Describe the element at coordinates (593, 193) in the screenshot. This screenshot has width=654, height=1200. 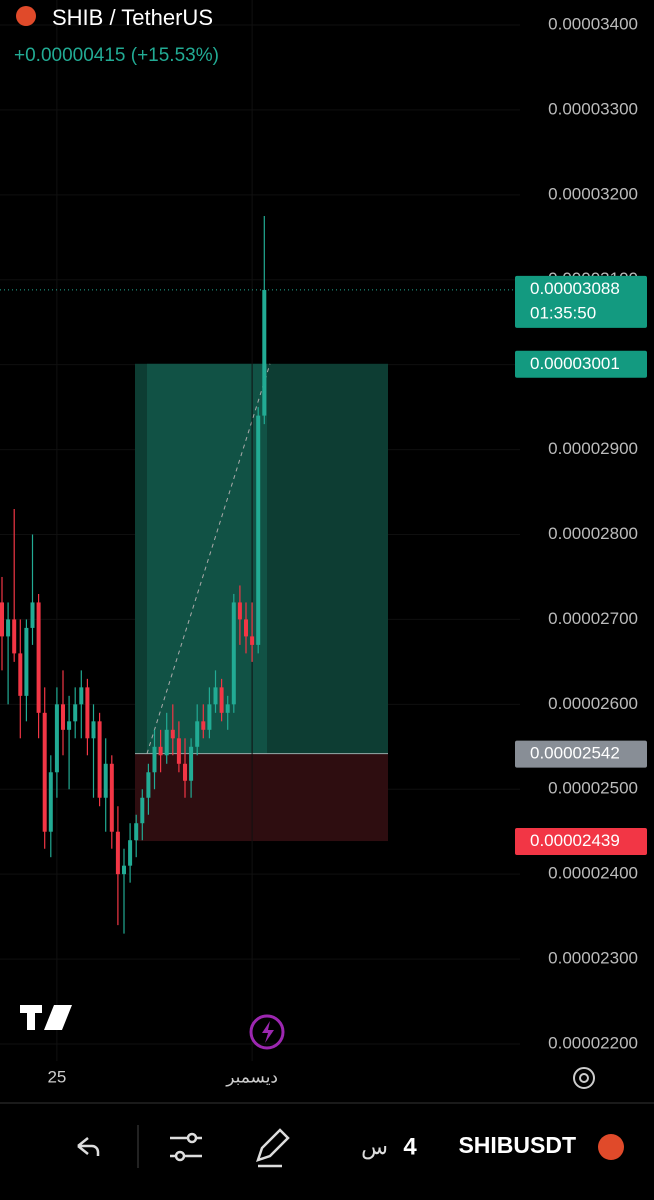
I see `y-tick-label: 0.00003200` at that location.